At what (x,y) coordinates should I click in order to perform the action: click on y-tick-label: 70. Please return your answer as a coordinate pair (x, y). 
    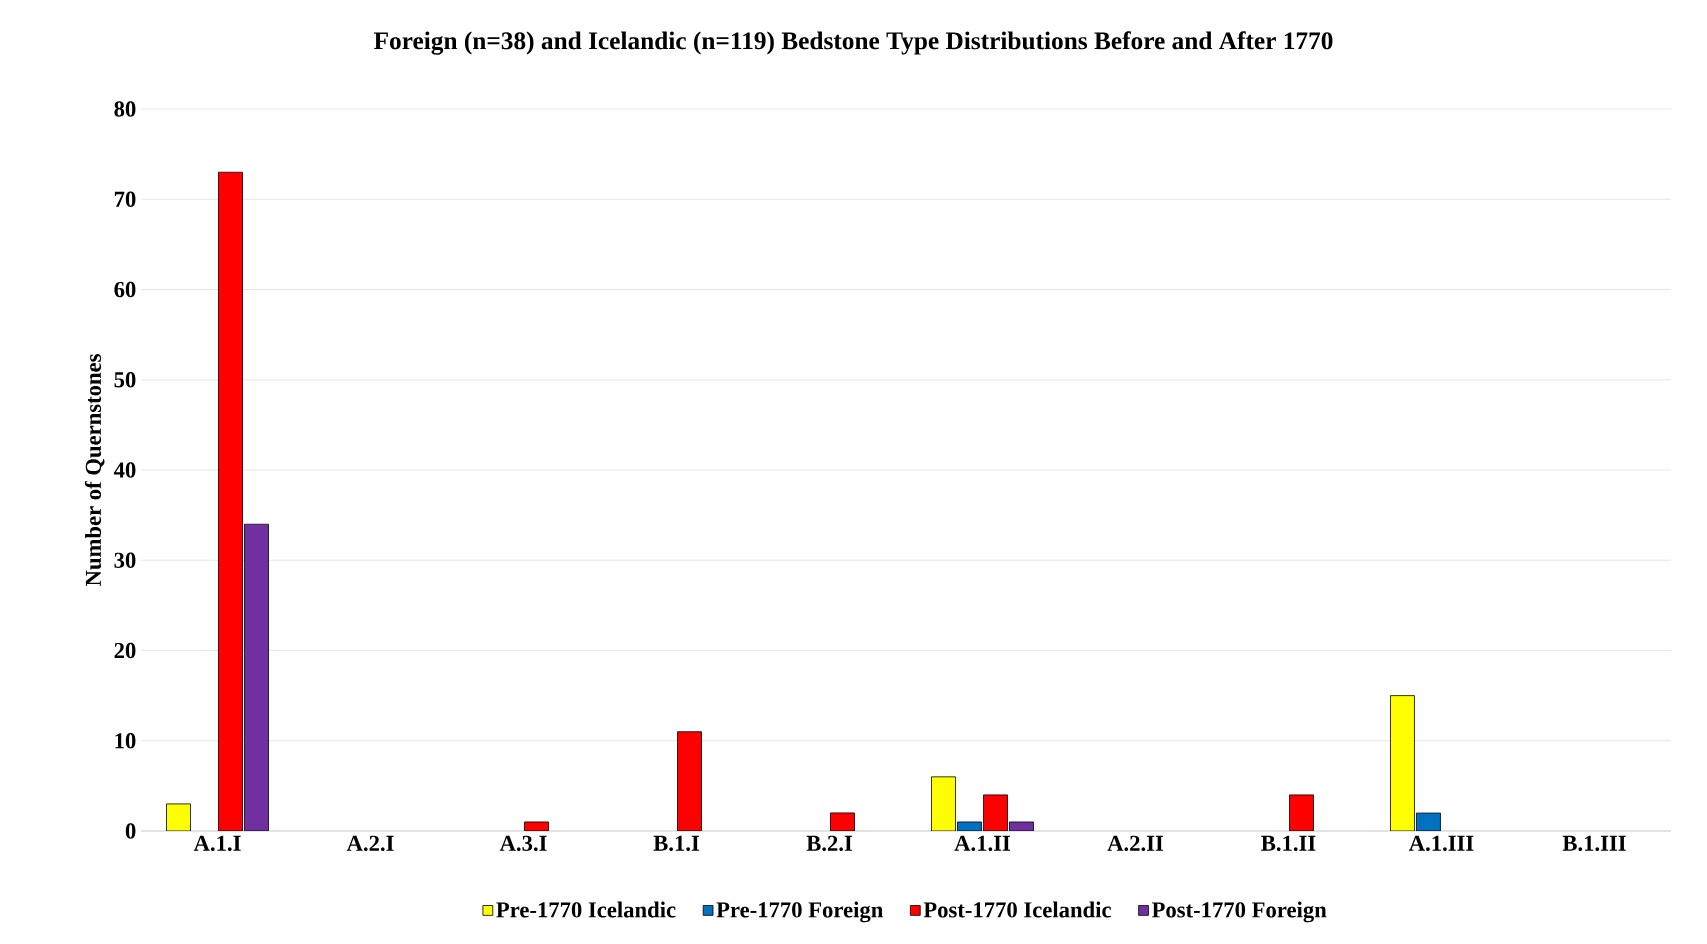
    Looking at the image, I should click on (125, 199).